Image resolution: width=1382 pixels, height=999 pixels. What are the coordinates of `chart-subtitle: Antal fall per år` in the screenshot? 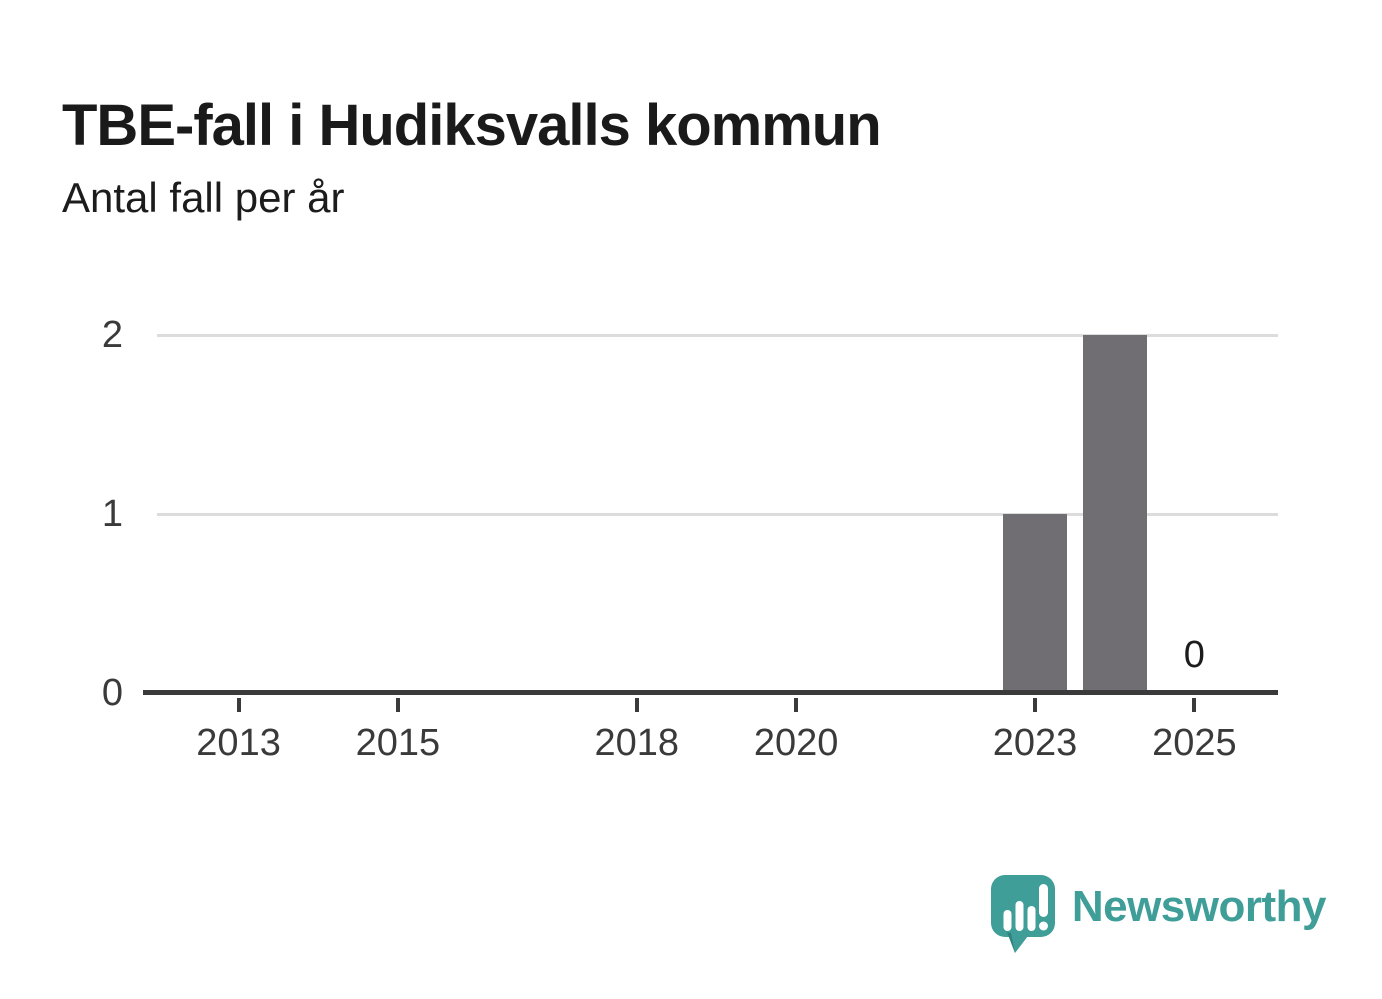 It's located at (203, 197).